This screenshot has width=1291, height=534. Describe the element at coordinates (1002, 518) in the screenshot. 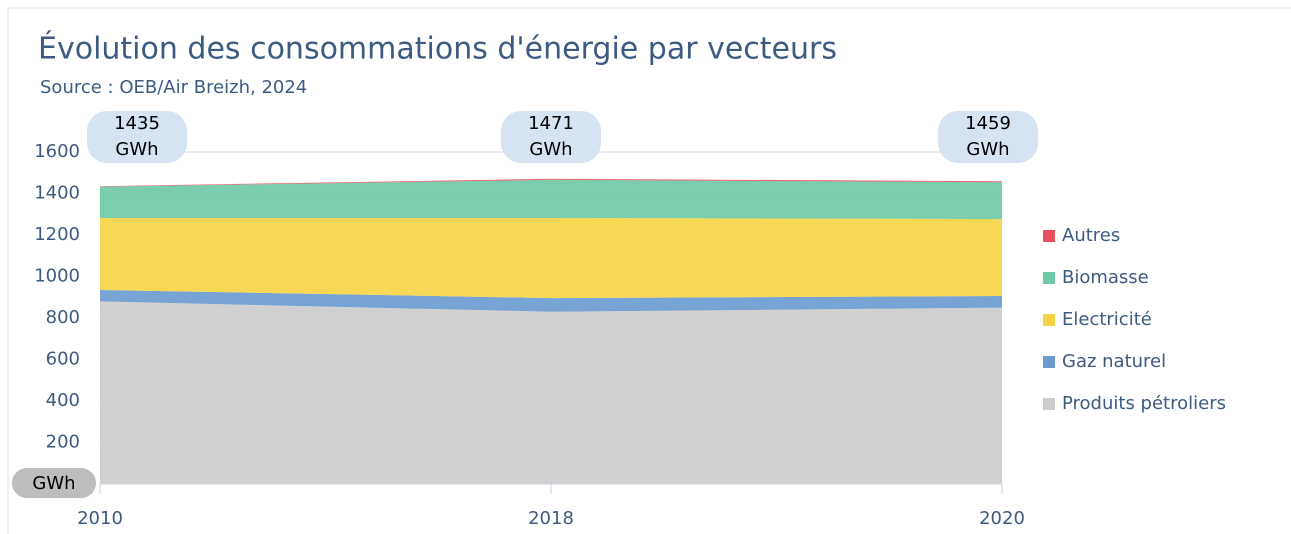

I see `x-tick-label: 2020` at that location.